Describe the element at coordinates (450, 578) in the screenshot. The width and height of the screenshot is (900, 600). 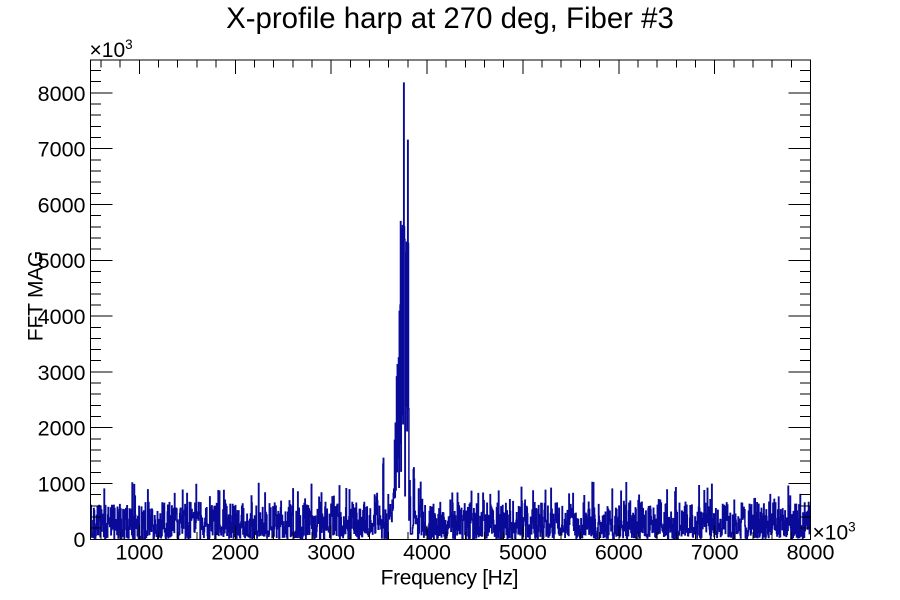
I see `svg-text: Frequency [Hz]` at that location.